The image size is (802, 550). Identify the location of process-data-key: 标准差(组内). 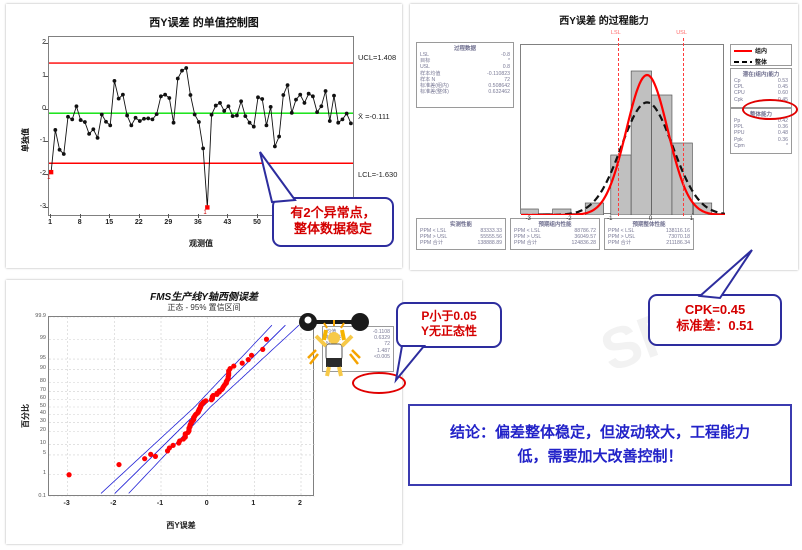
(434, 86).